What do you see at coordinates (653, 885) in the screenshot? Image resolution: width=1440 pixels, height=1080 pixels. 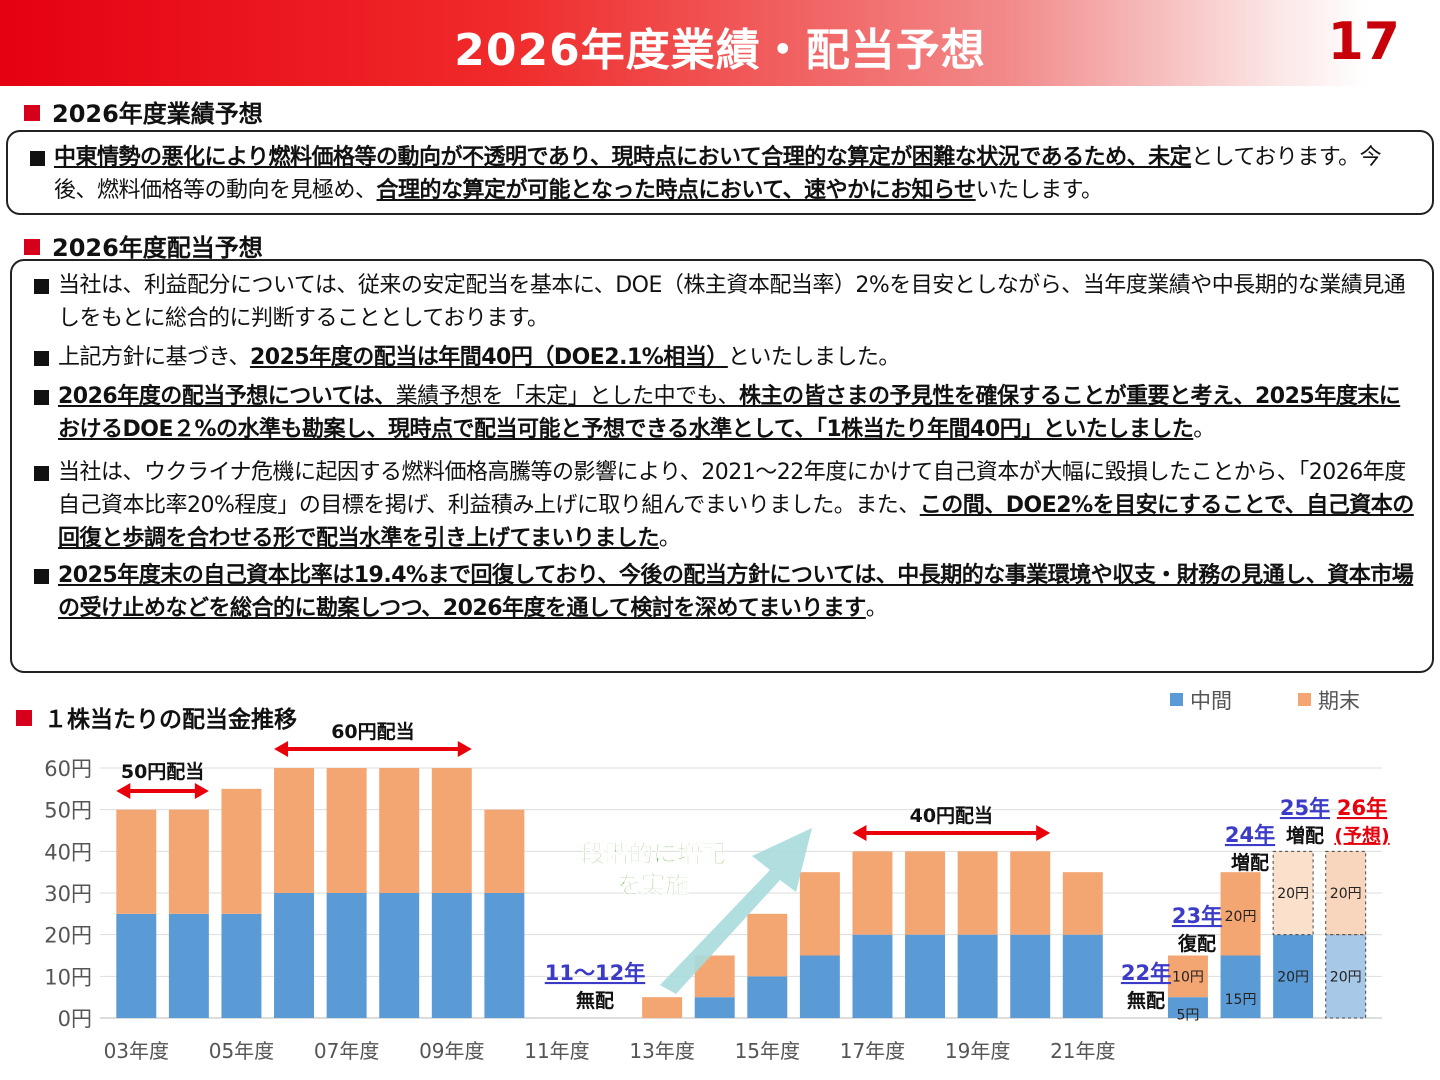 I see `phase-label: を実施` at bounding box center [653, 885].